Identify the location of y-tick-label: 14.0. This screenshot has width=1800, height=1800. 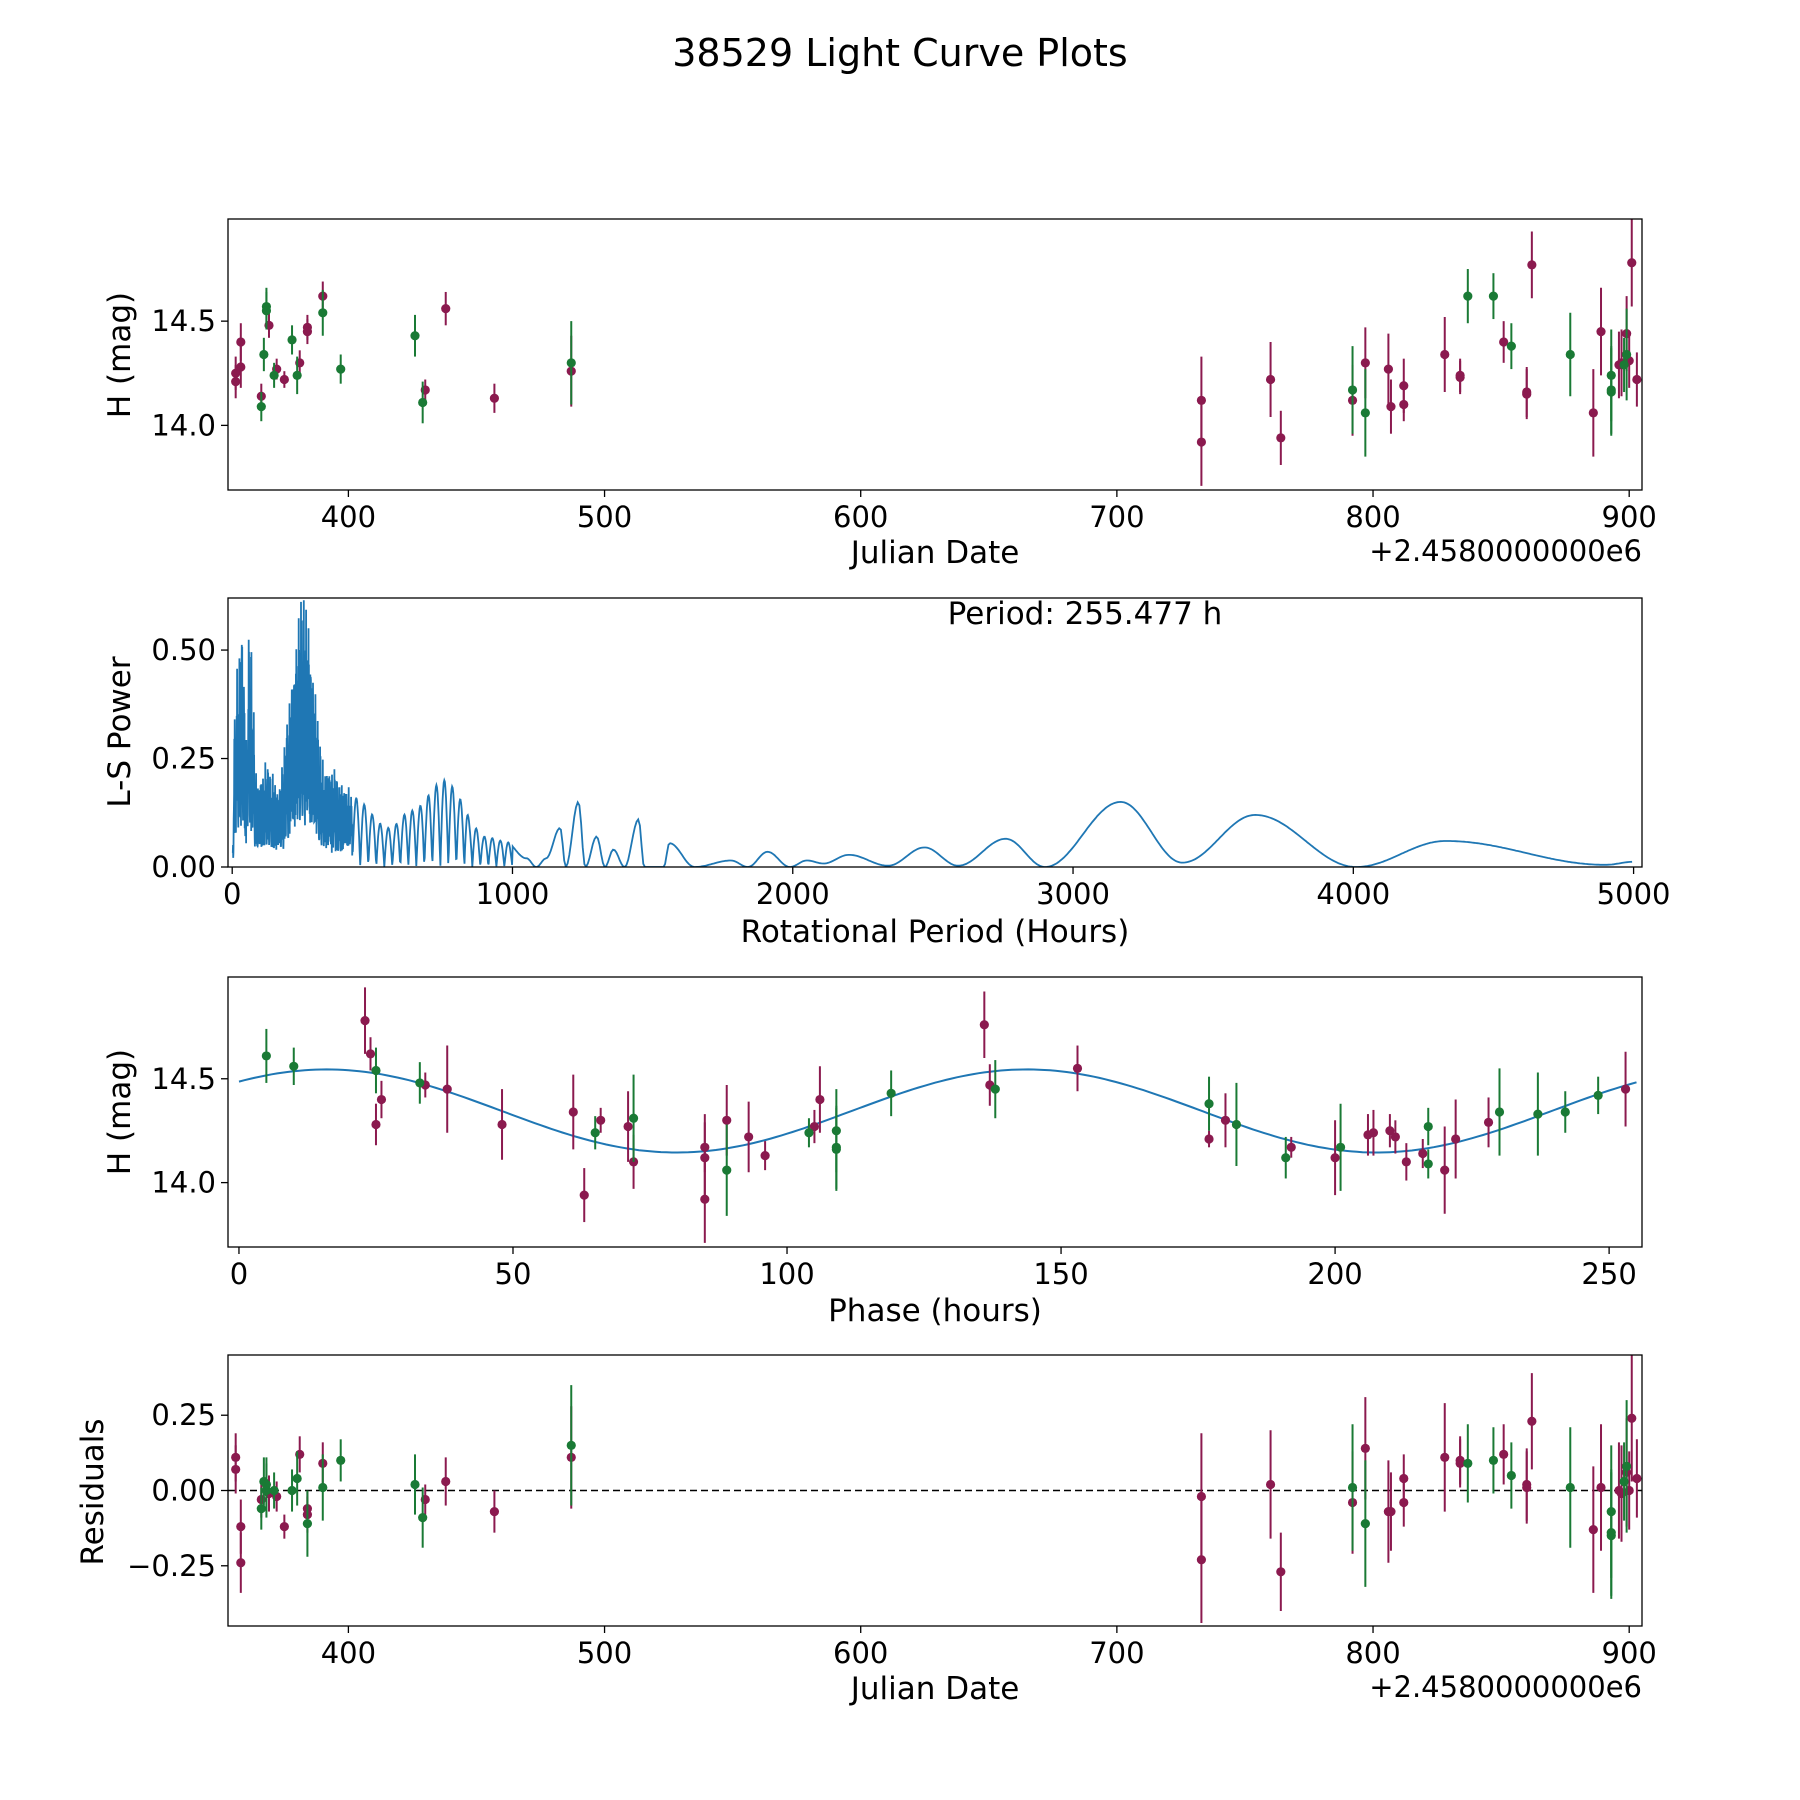
(183, 425).